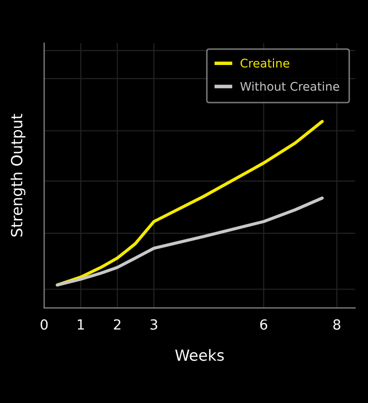 This screenshot has width=368, height=403. I want to click on x-axis-title: Weeks, so click(199, 355).